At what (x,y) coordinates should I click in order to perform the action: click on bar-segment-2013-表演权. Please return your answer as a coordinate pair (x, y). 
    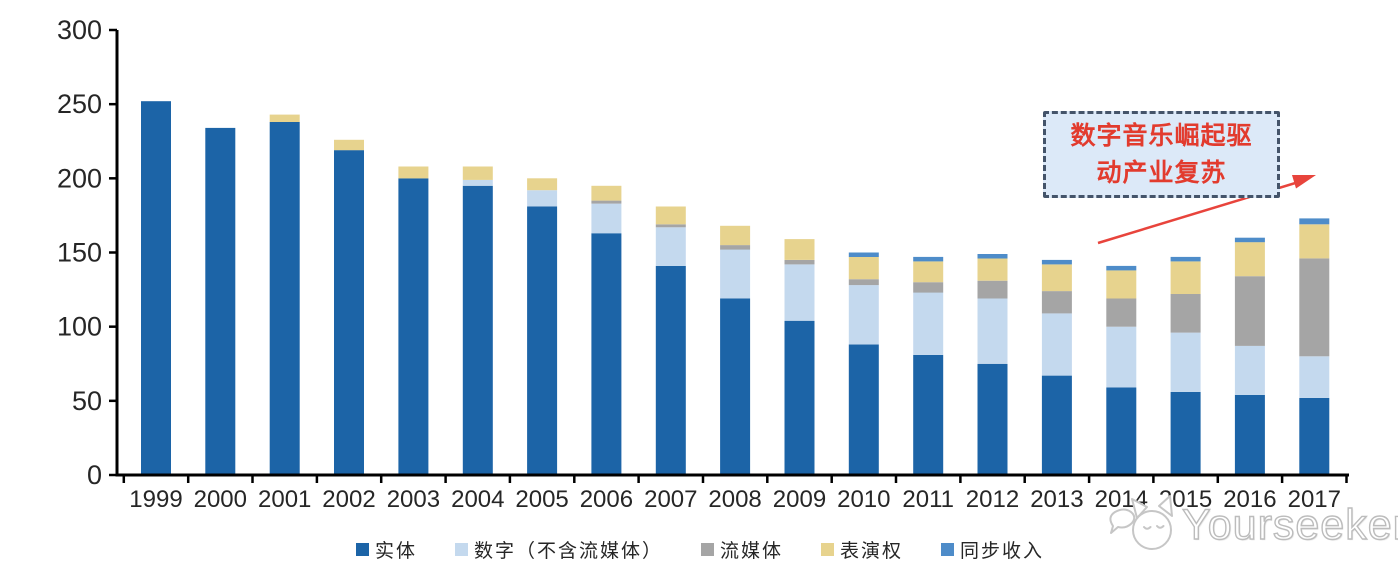
    Looking at the image, I should click on (1056, 278).